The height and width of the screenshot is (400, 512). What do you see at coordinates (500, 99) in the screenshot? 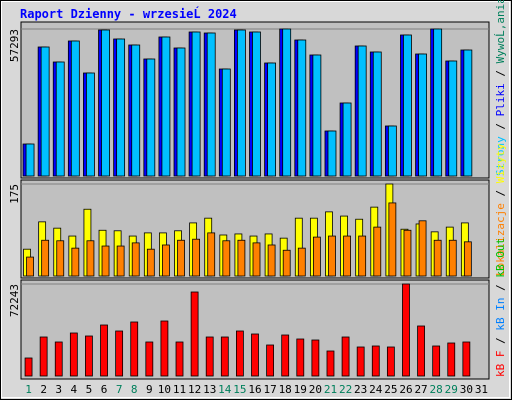
I see `legend-entry: Pliki` at bounding box center [500, 99].